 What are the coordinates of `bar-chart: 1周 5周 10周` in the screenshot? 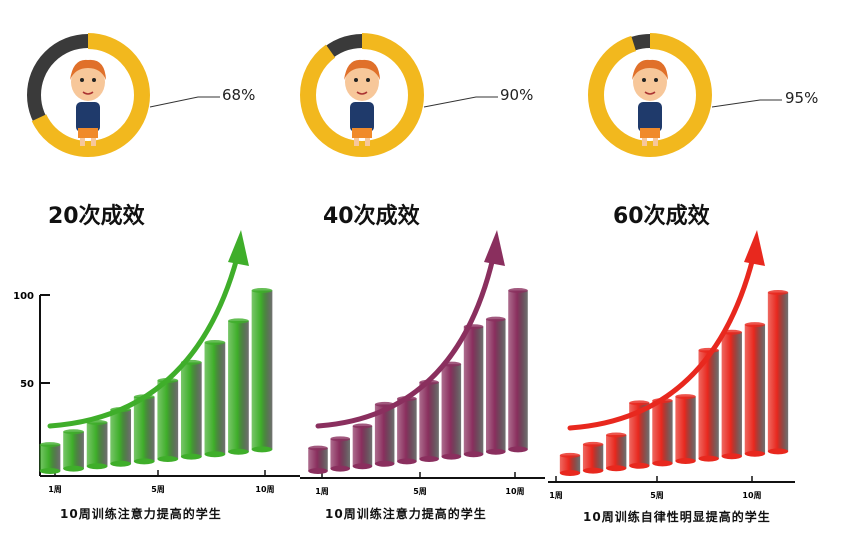 It's located at (671, 365).